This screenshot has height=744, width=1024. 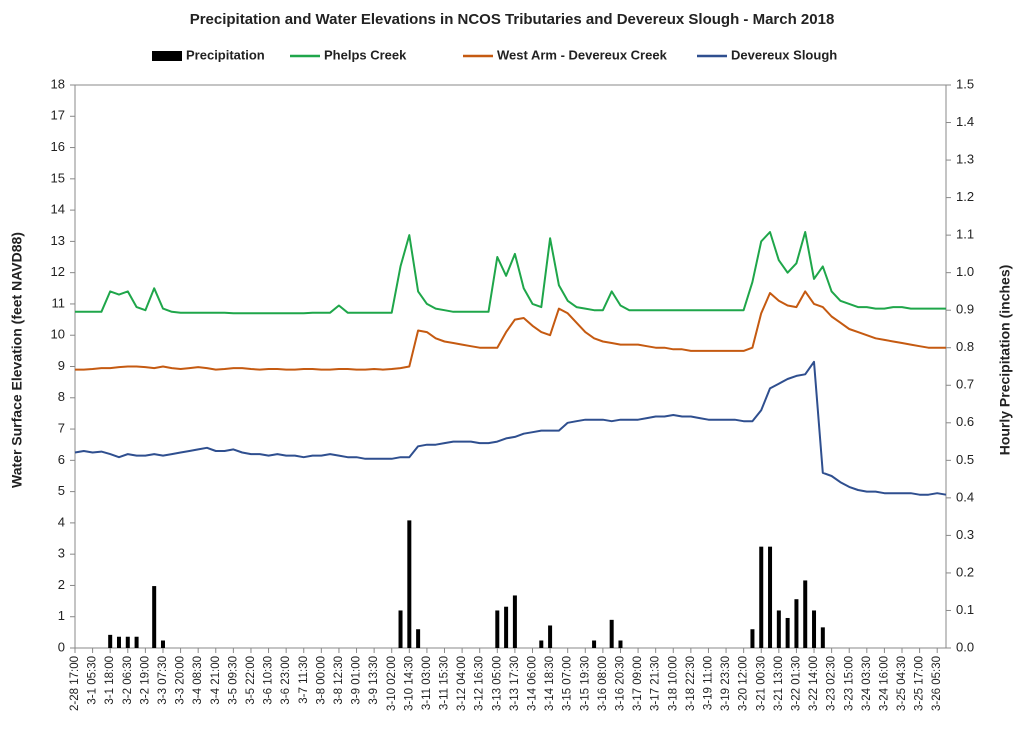 What do you see at coordinates (656, 683) in the screenshot?
I see `x-tick-label: 3-17 21:30` at bounding box center [656, 683].